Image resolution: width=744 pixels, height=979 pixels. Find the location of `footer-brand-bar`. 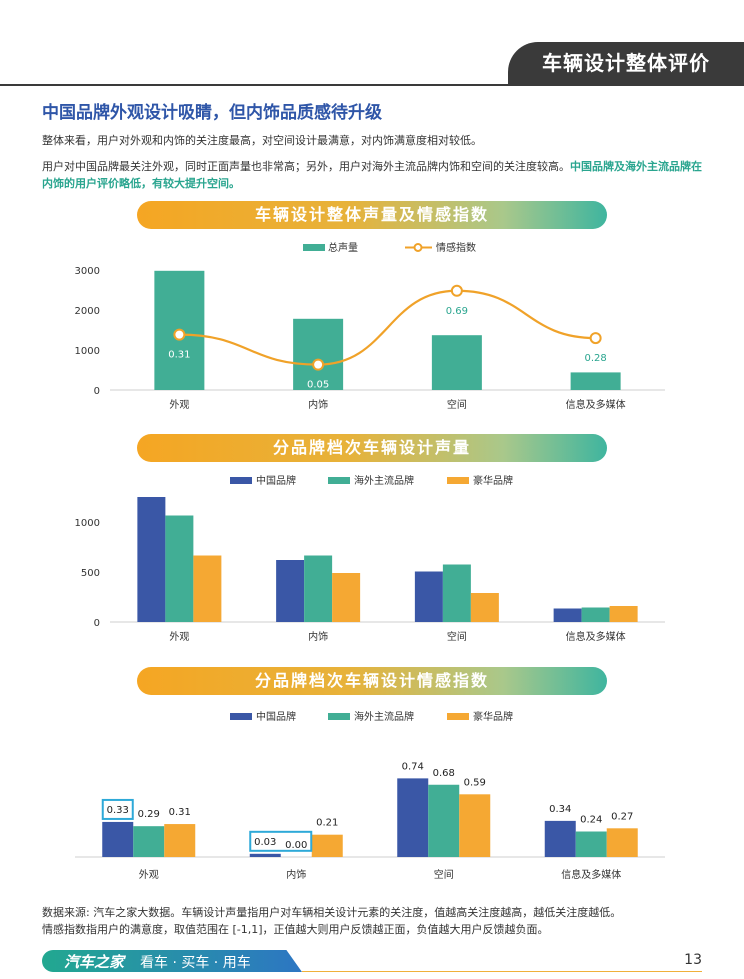

footer-brand-bar is located at coordinates (172, 961).